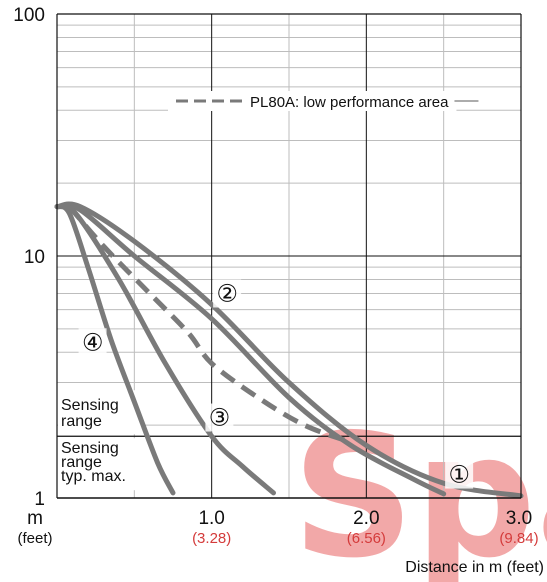  I want to click on x-tick-sublabel: (3.28), so click(211, 538).